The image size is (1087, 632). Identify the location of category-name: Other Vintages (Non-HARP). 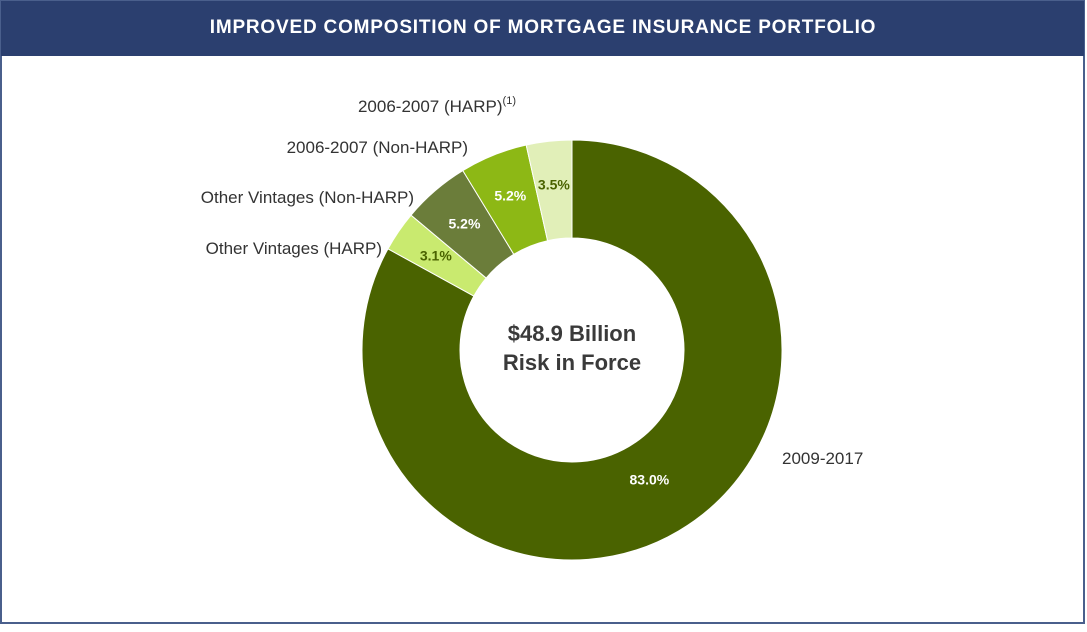
(307, 197).